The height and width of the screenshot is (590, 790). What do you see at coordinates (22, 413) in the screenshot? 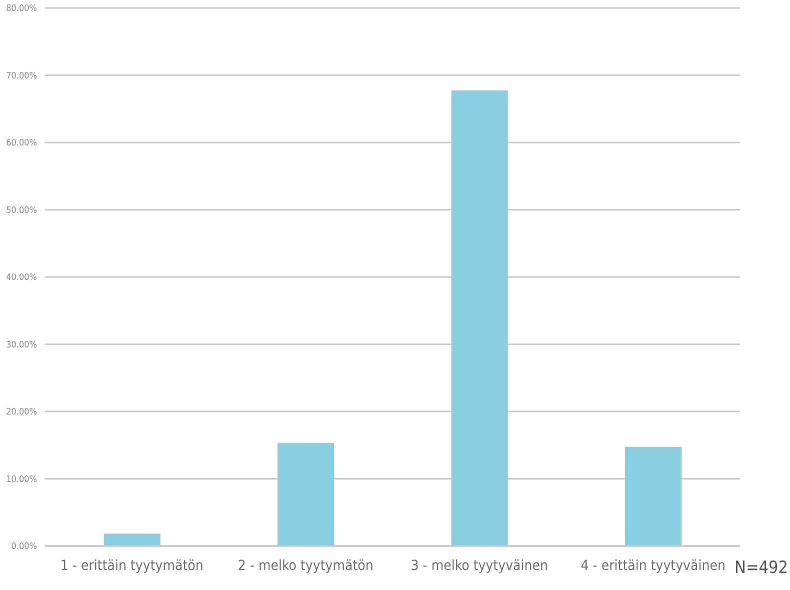
I see `y-tick-label: 20.00%` at bounding box center [22, 413].